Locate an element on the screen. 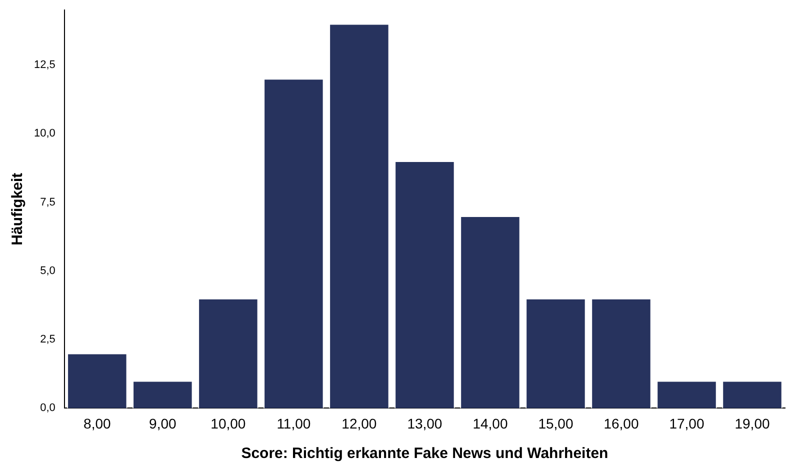 The image size is (800, 472). y-tick-label: 7,5 is located at coordinates (48, 202).